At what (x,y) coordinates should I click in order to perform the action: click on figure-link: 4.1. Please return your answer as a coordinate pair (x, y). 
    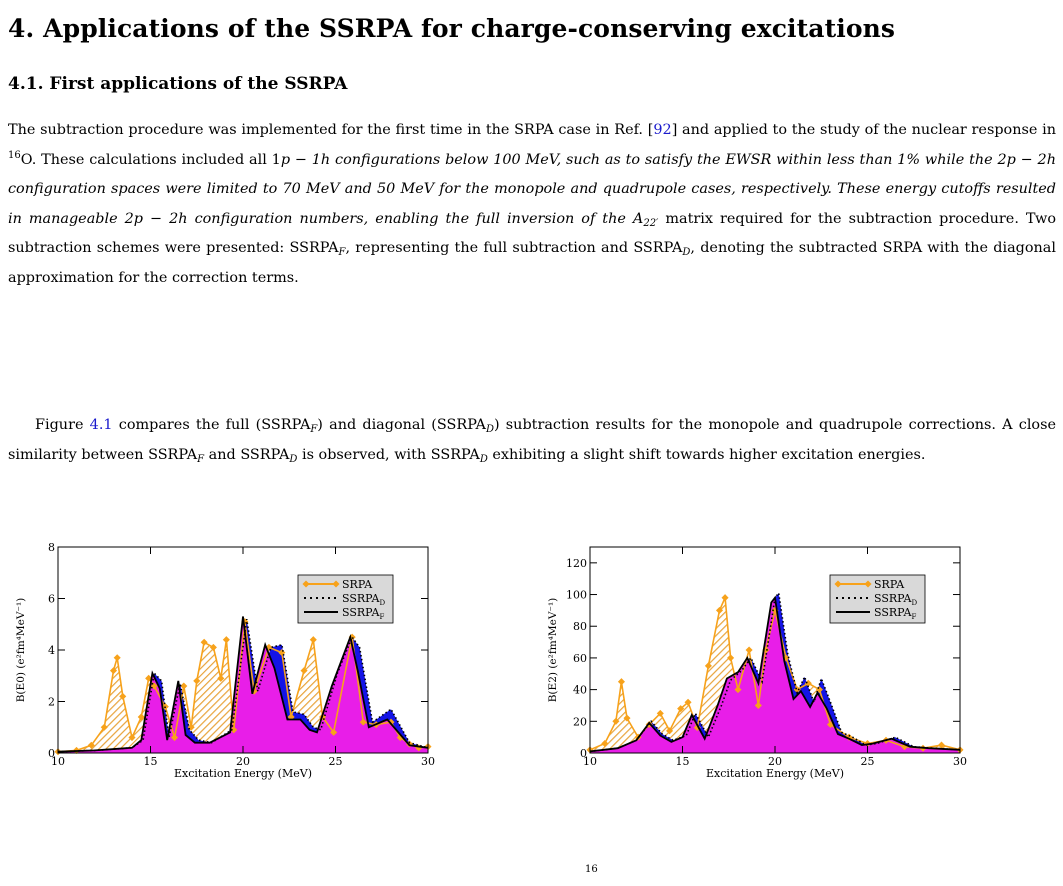
    Looking at the image, I should click on (101, 425).